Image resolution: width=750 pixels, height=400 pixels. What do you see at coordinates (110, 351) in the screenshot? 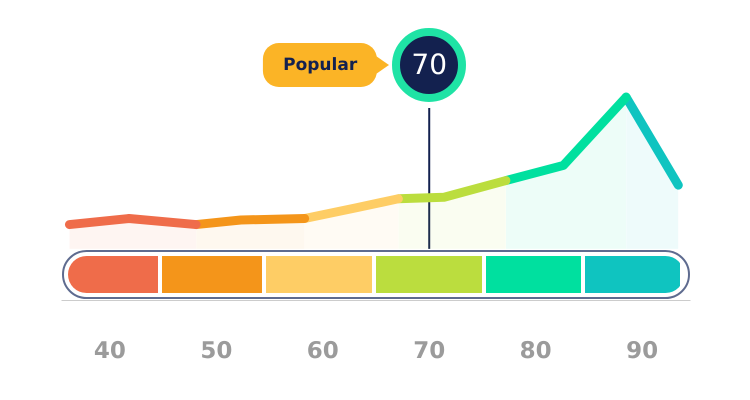
I see `x-tick-label: 40` at bounding box center [110, 351].